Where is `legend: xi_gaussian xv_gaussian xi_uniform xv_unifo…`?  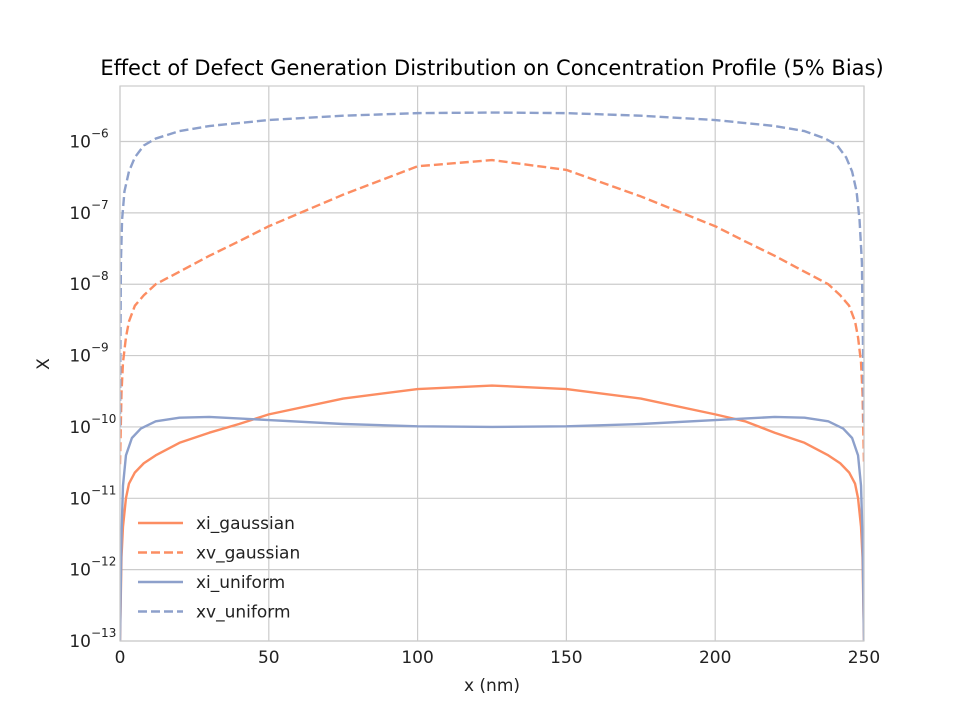
legend: xi_gaussian xv_gaussian xi_uniform xv_unifo… is located at coordinates (219, 568).